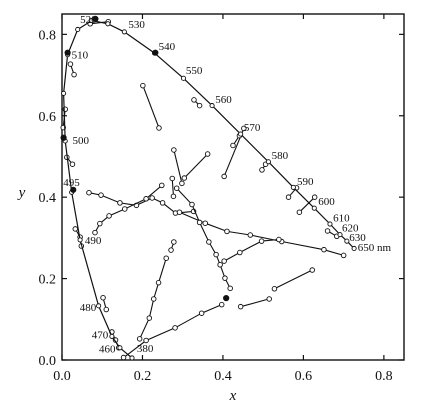 The height and width of the screenshot is (417, 431). What do you see at coordinates (48, 35) in the screenshot?
I see `y-tick-label: 0.8` at bounding box center [48, 35].